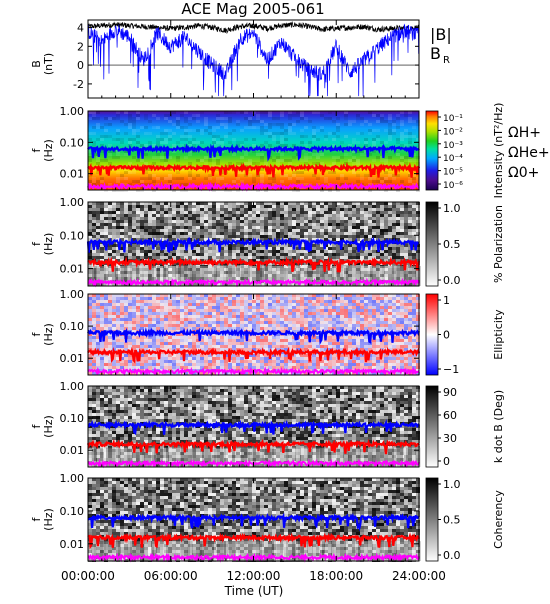 This screenshot has width=550, height=604. What do you see at coordinates (72, 202) in the screenshot?
I see `polarization-ftick-label: 1.00` at bounding box center [72, 202].